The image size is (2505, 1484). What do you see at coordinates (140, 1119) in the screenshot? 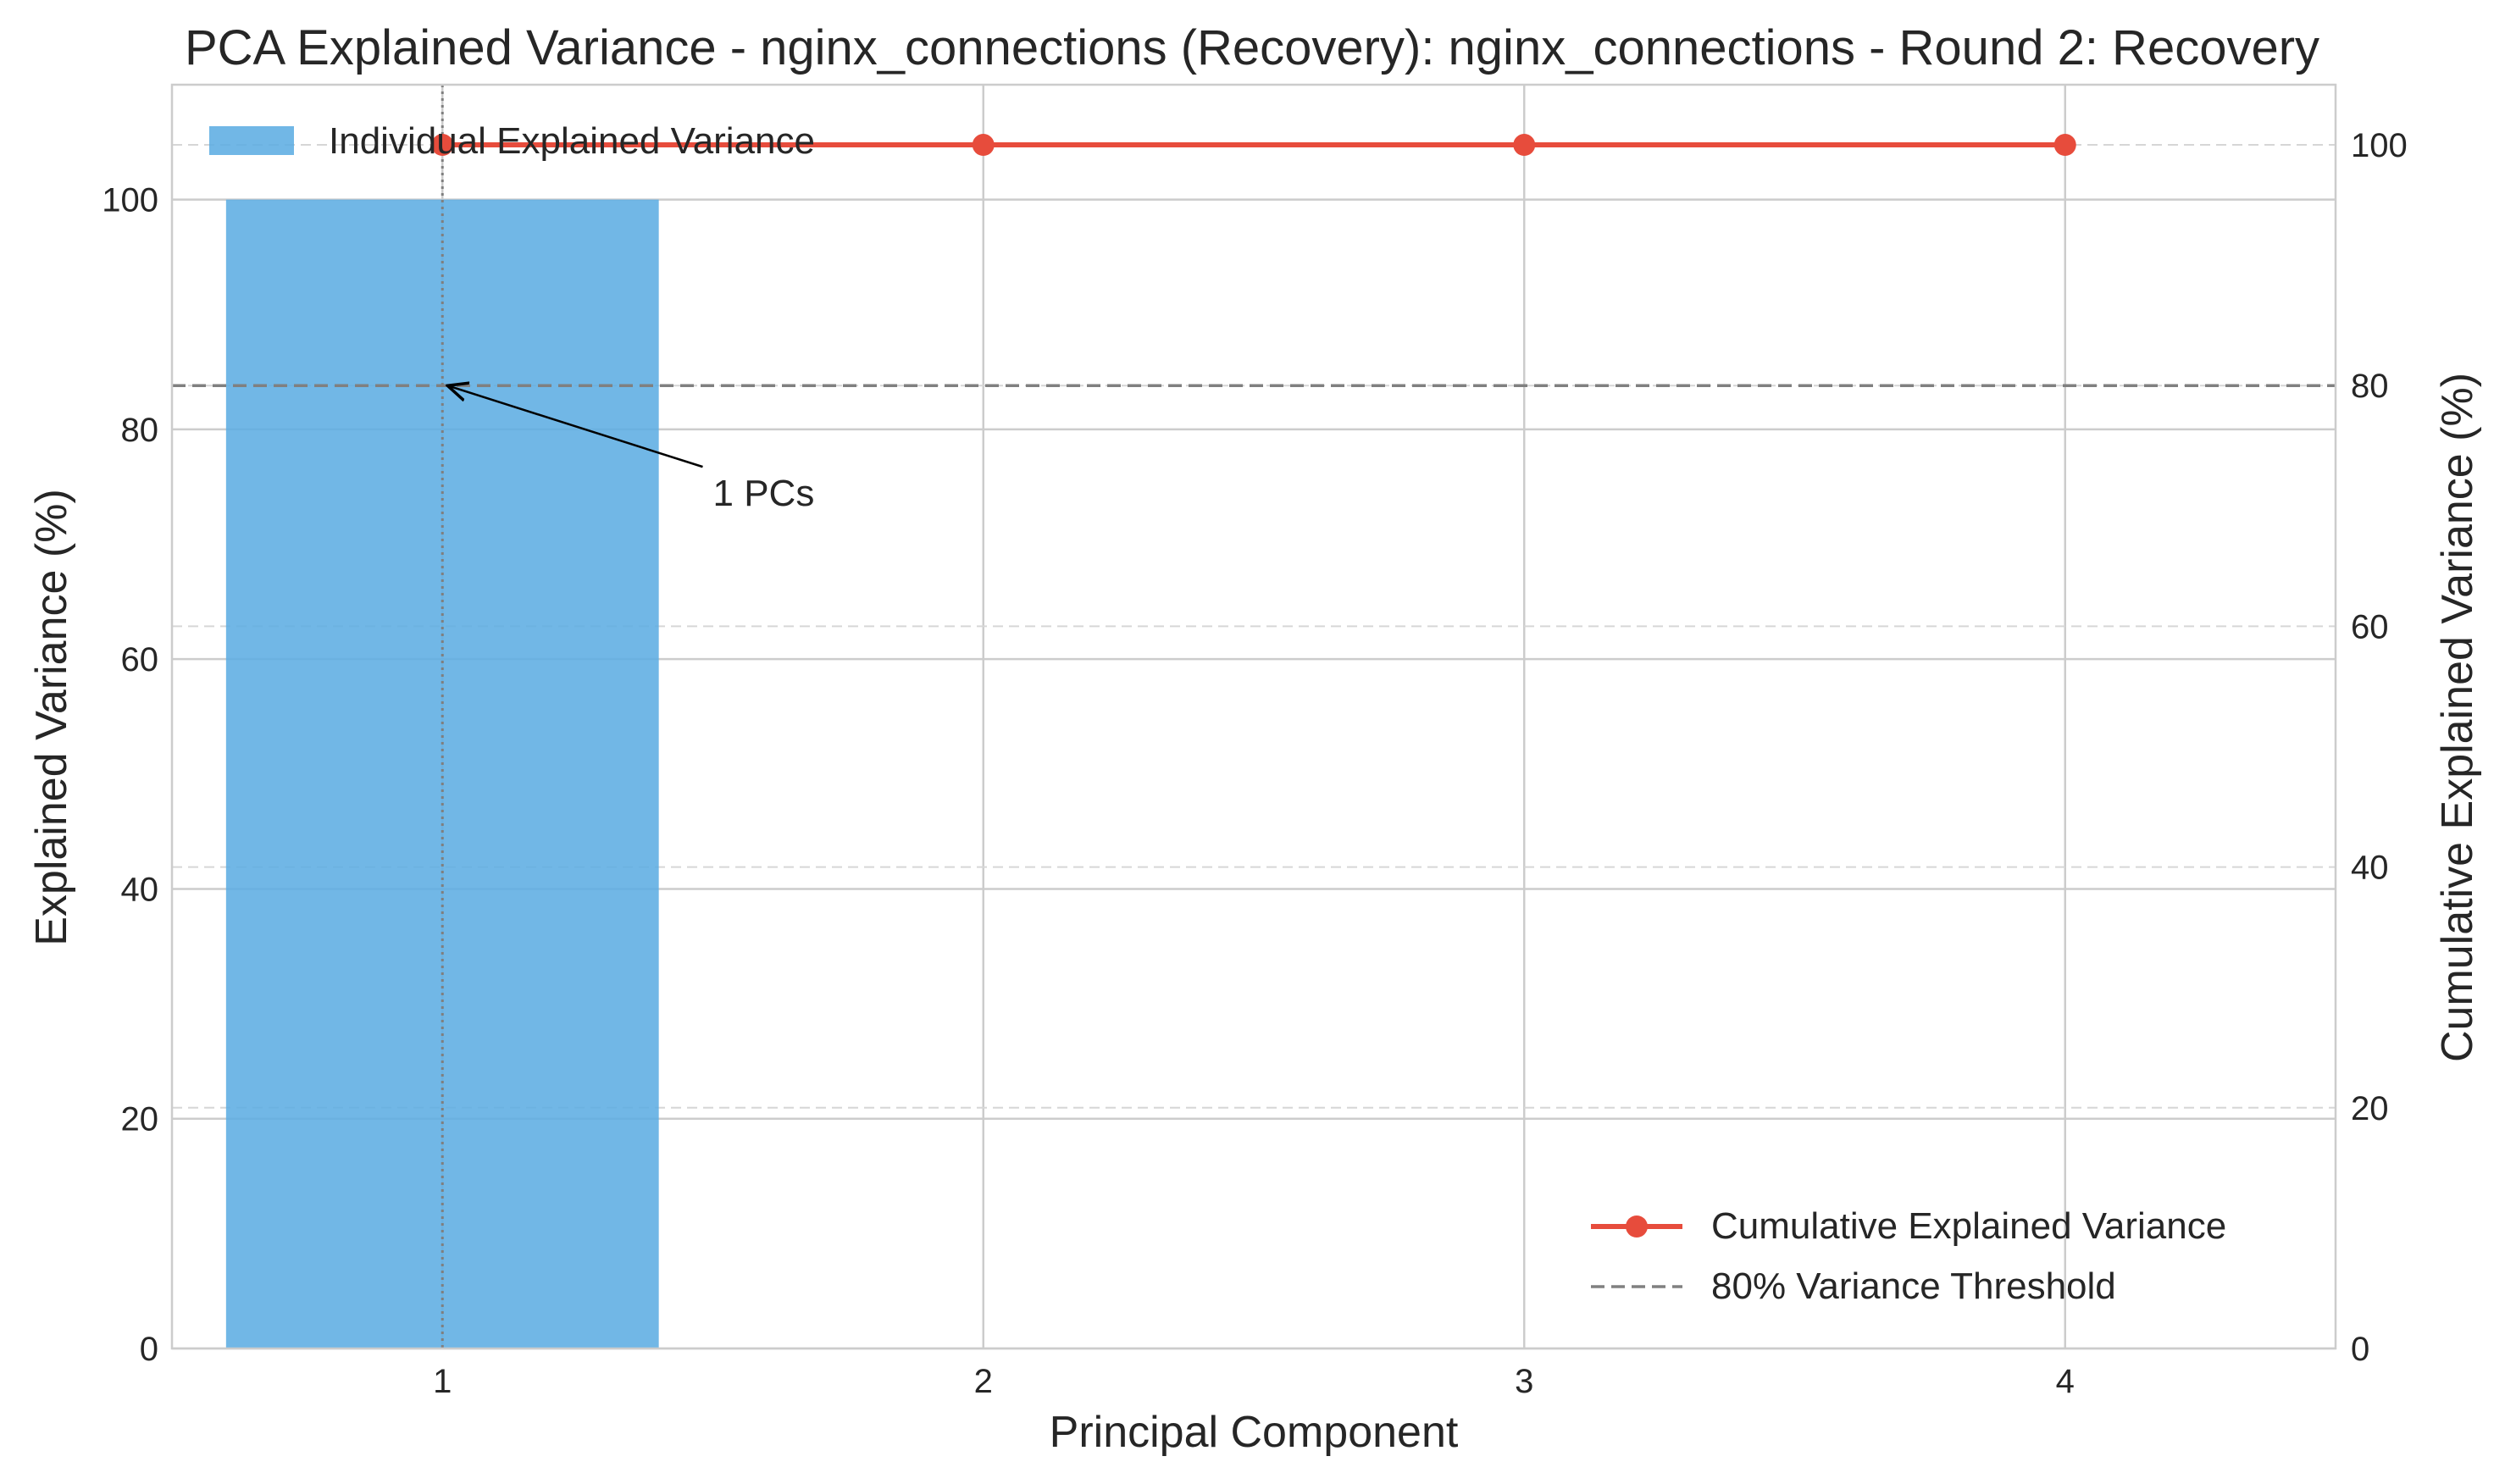
I see `y-tick-label: 20` at bounding box center [140, 1119].